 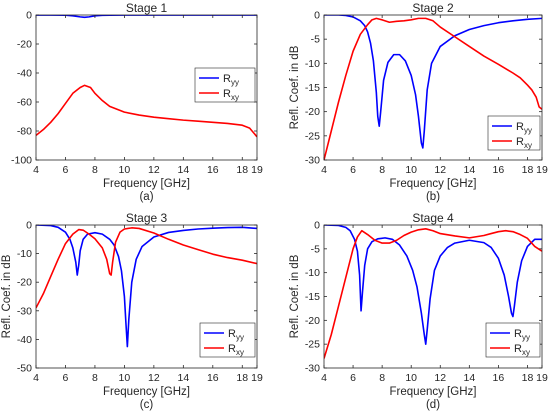 What do you see at coordinates (433, 197) in the screenshot?
I see `panel-caption: (b)` at bounding box center [433, 197].